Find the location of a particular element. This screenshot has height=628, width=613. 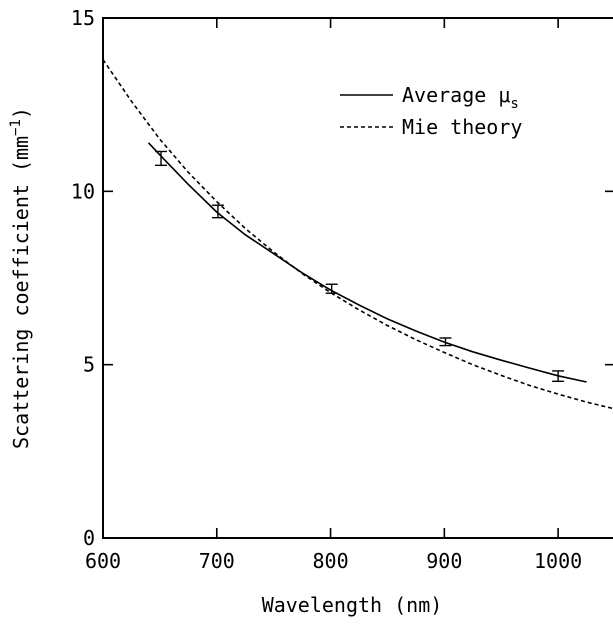

x-axis-title: Wavelength (nm) is located at coordinates (352, 605).